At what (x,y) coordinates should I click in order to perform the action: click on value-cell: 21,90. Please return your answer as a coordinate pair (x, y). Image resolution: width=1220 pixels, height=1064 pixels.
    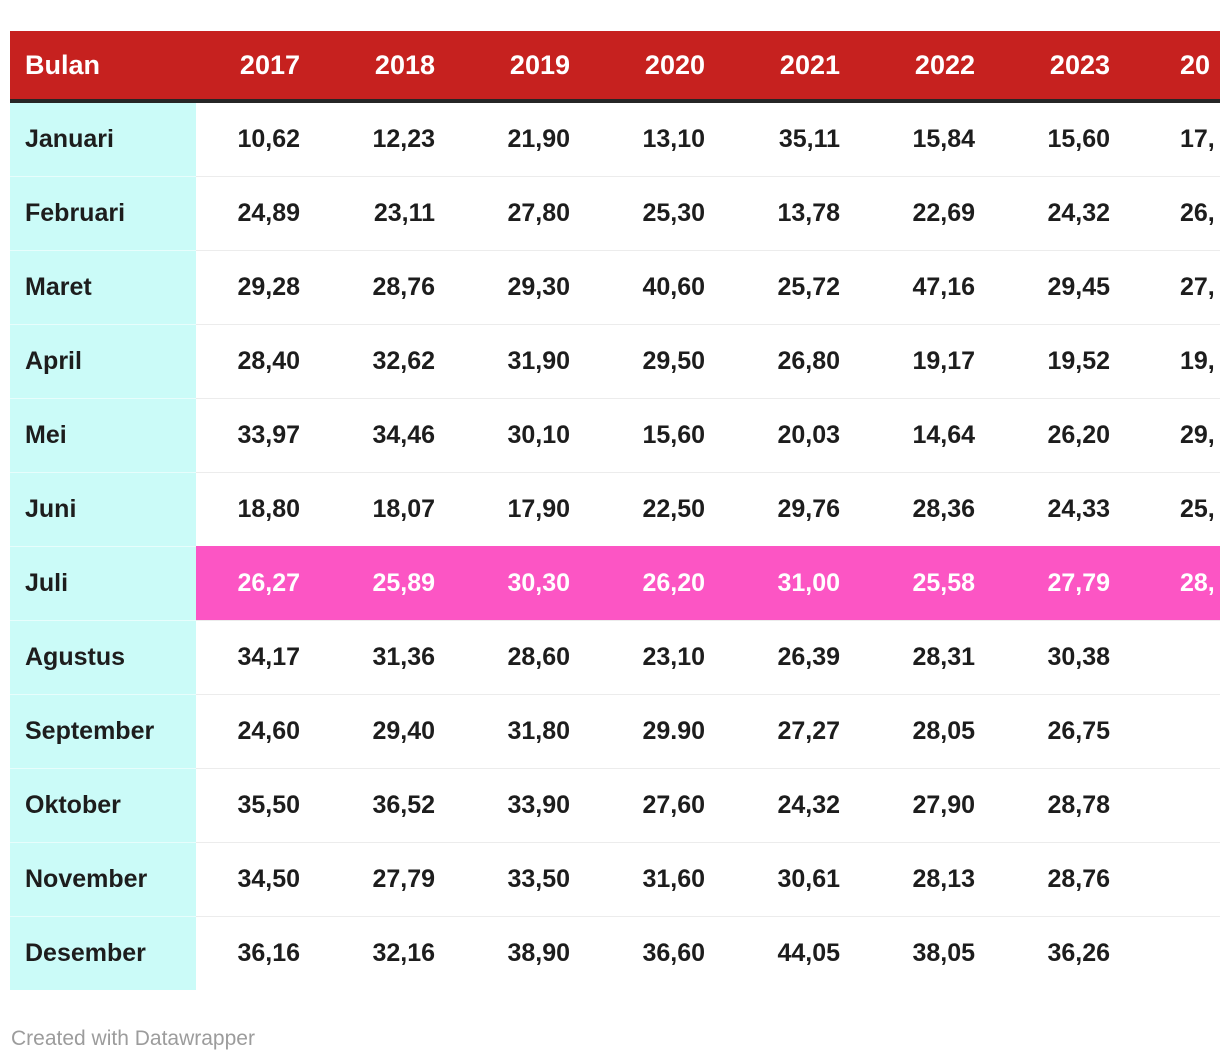
    Looking at the image, I should click on (538, 139).